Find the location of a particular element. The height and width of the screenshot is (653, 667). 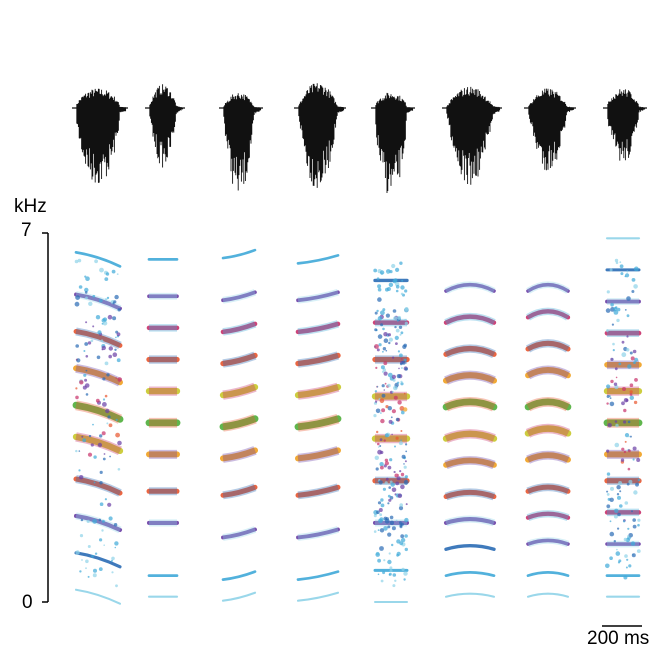

waveform-panel is located at coordinates (359, 138).